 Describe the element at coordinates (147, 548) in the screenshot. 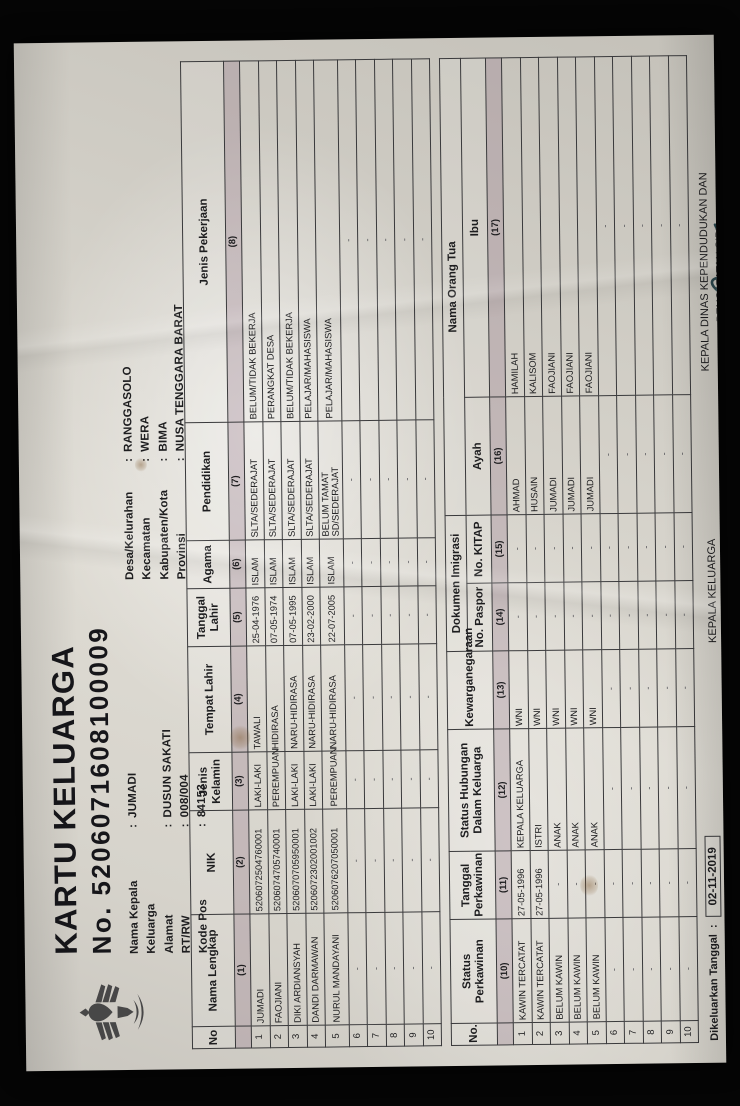

I see `field-label: Kecamatan` at that location.